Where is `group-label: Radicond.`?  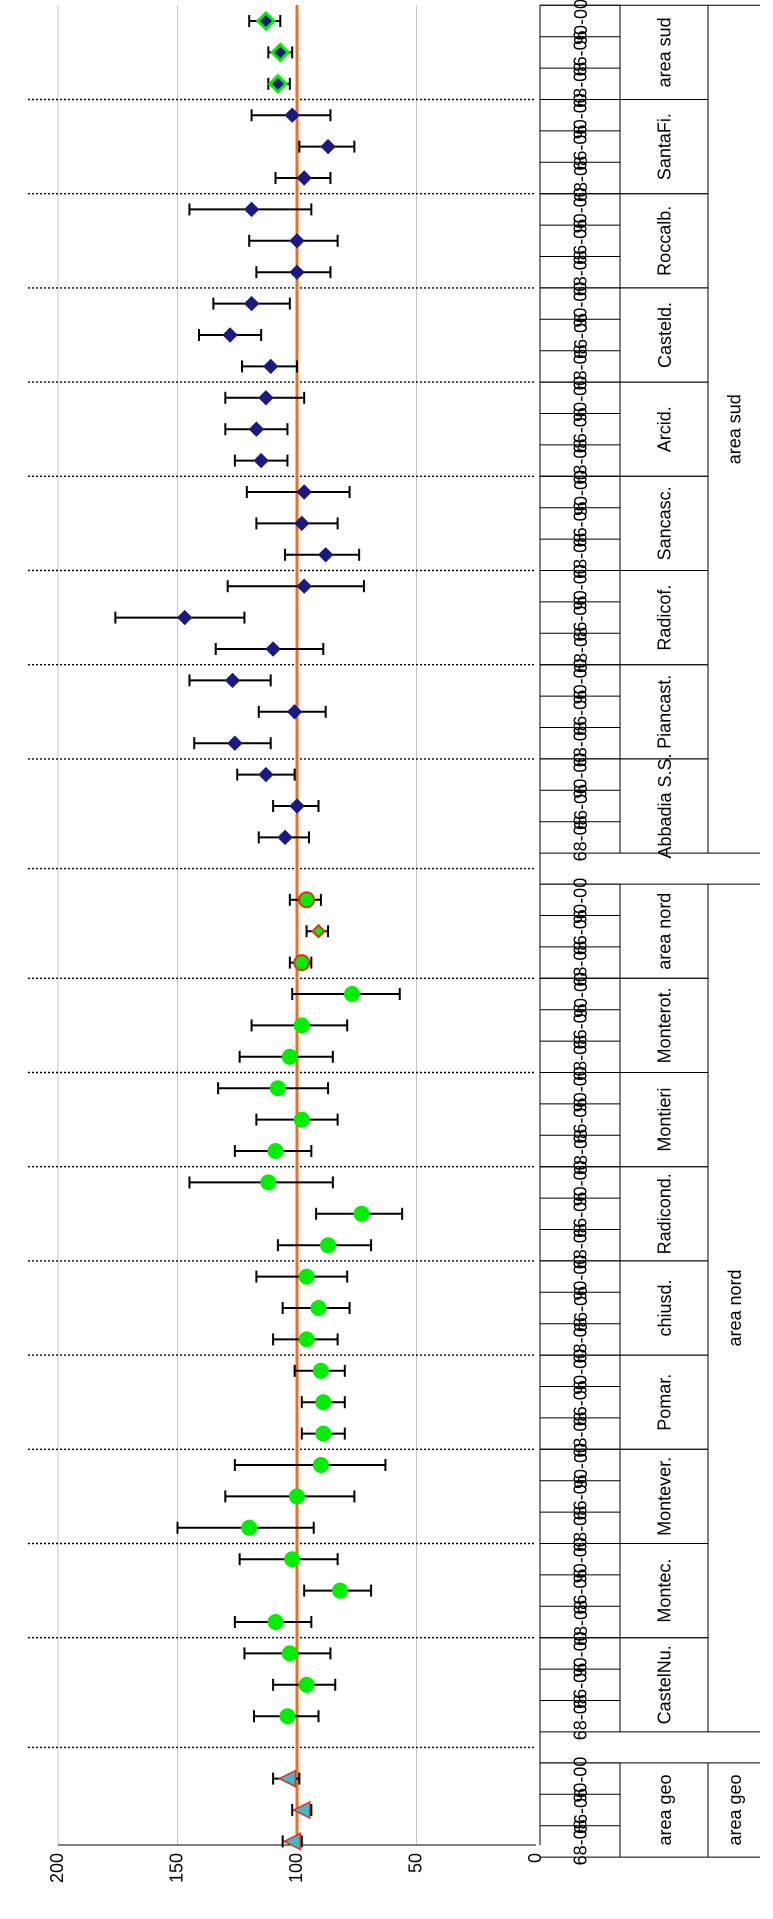 group-label: Radicond. is located at coordinates (665, 1213).